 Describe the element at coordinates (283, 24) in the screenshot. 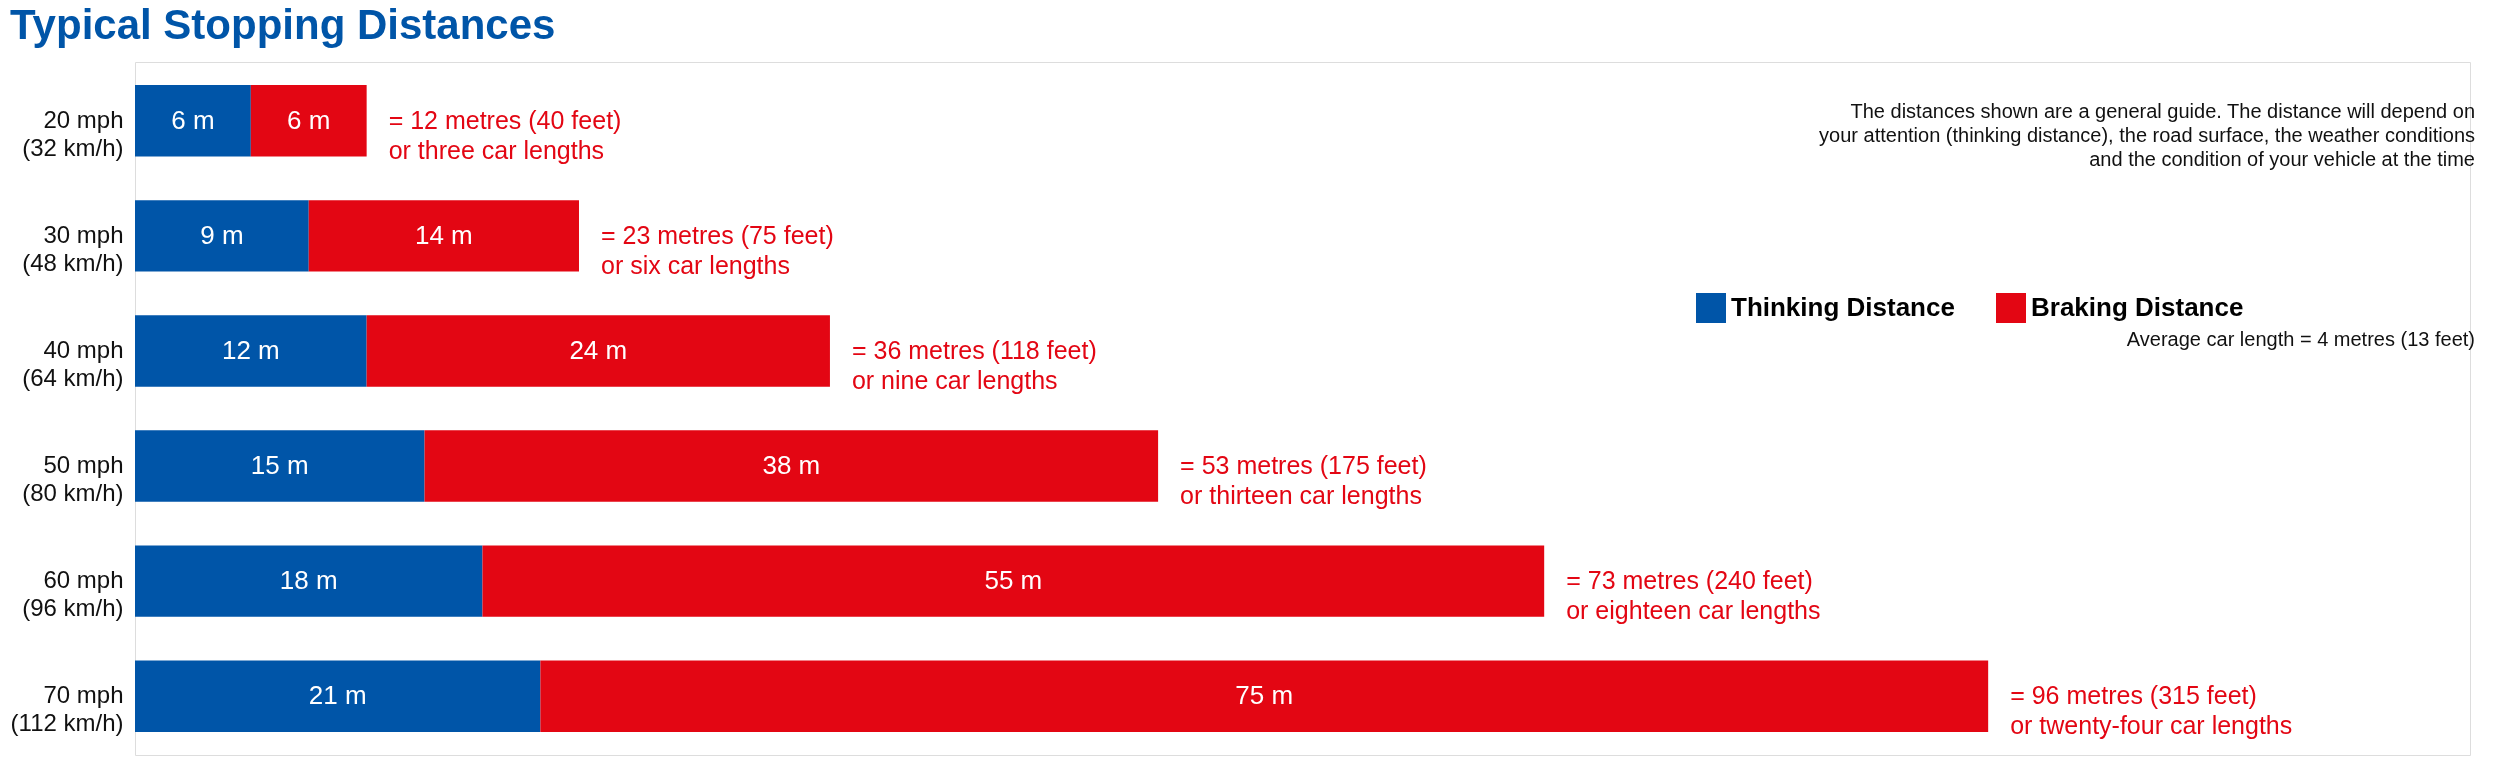

I see `chart-title: Typical Stopping Distances` at that location.